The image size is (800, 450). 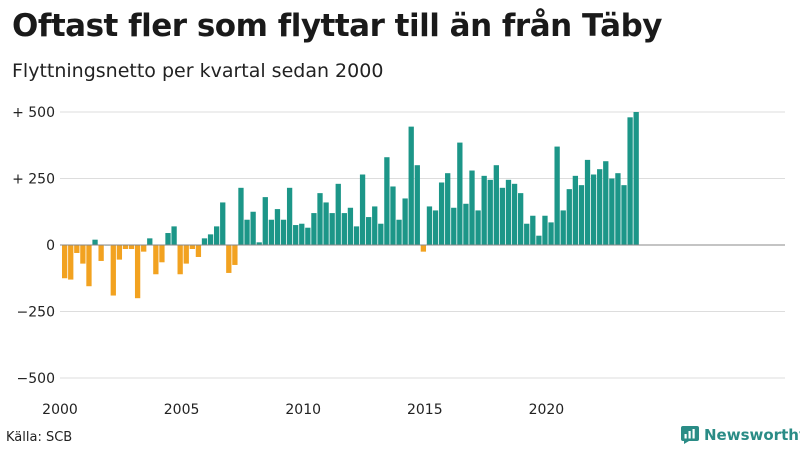 I want to click on y-tick-label: + 500, so click(x=33, y=113).